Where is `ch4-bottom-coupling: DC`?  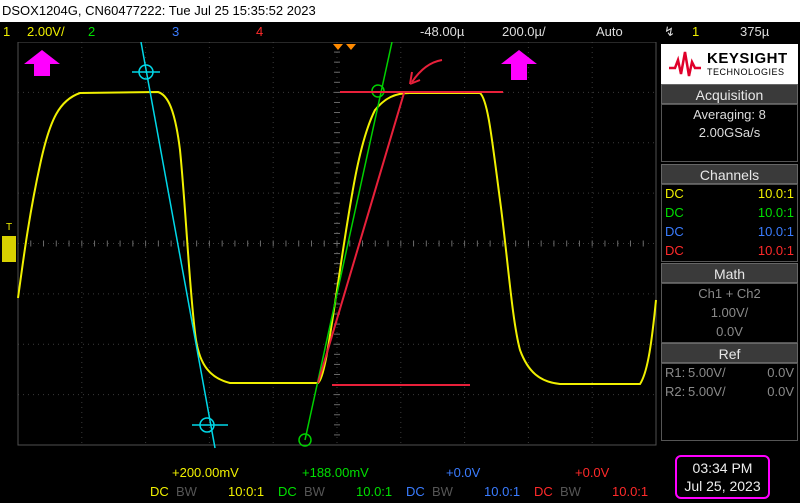
ch4-bottom-coupling: DC is located at coordinates (543, 491).